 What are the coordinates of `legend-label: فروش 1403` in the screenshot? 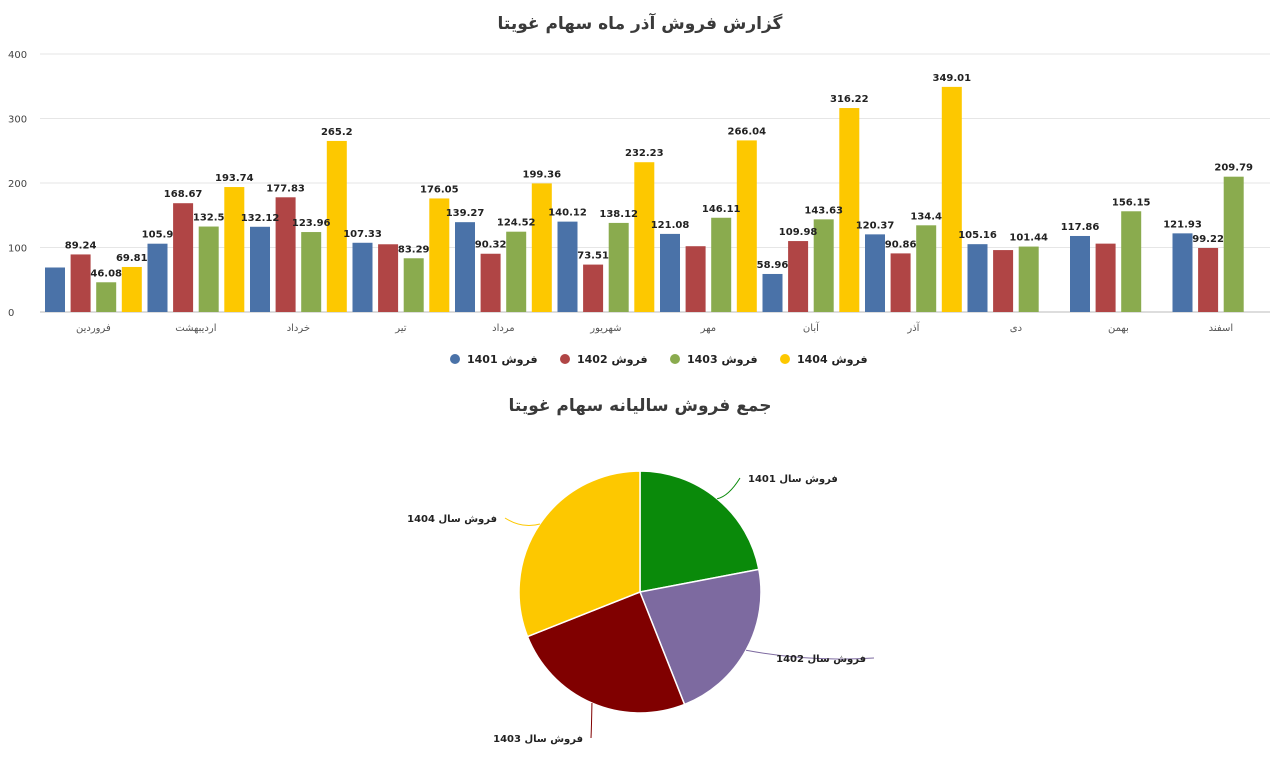 It's located at (722, 359).